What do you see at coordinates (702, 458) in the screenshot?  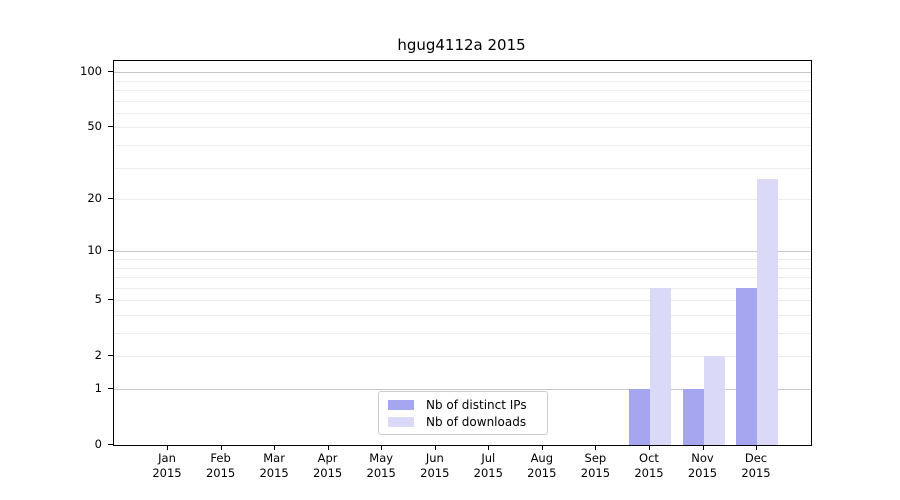 I see `x-tick-month: Nov` at bounding box center [702, 458].